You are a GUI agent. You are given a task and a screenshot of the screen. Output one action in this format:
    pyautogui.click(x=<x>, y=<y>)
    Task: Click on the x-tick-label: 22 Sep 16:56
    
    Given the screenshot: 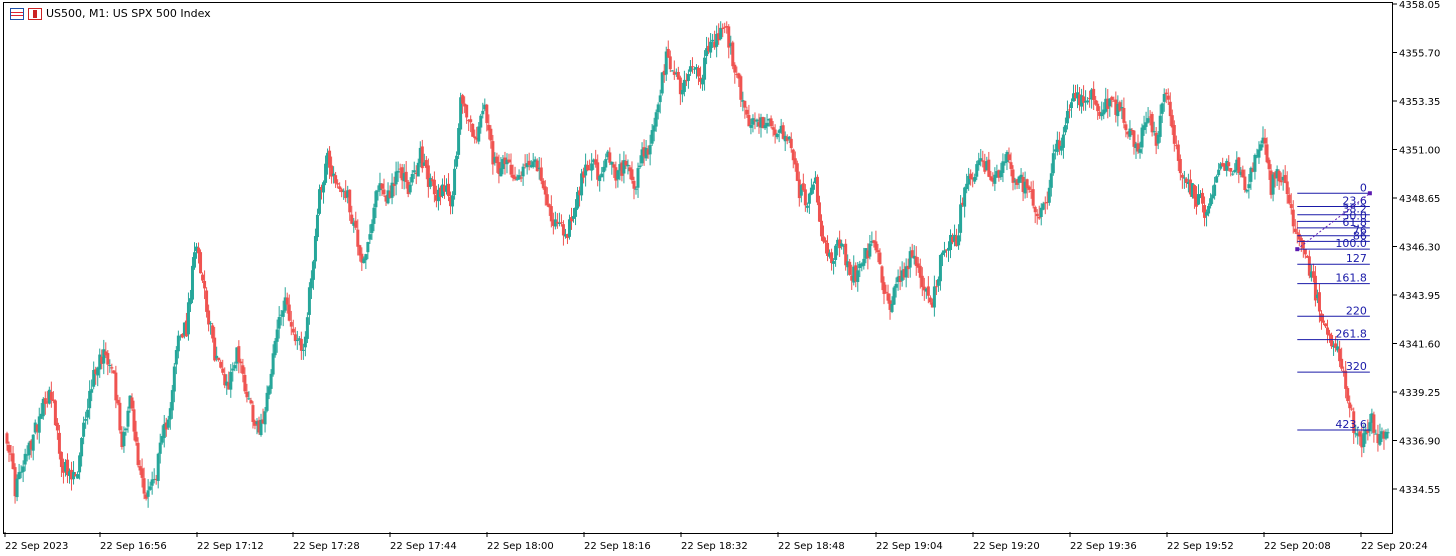 What is the action you would take?
    pyautogui.click(x=133, y=546)
    